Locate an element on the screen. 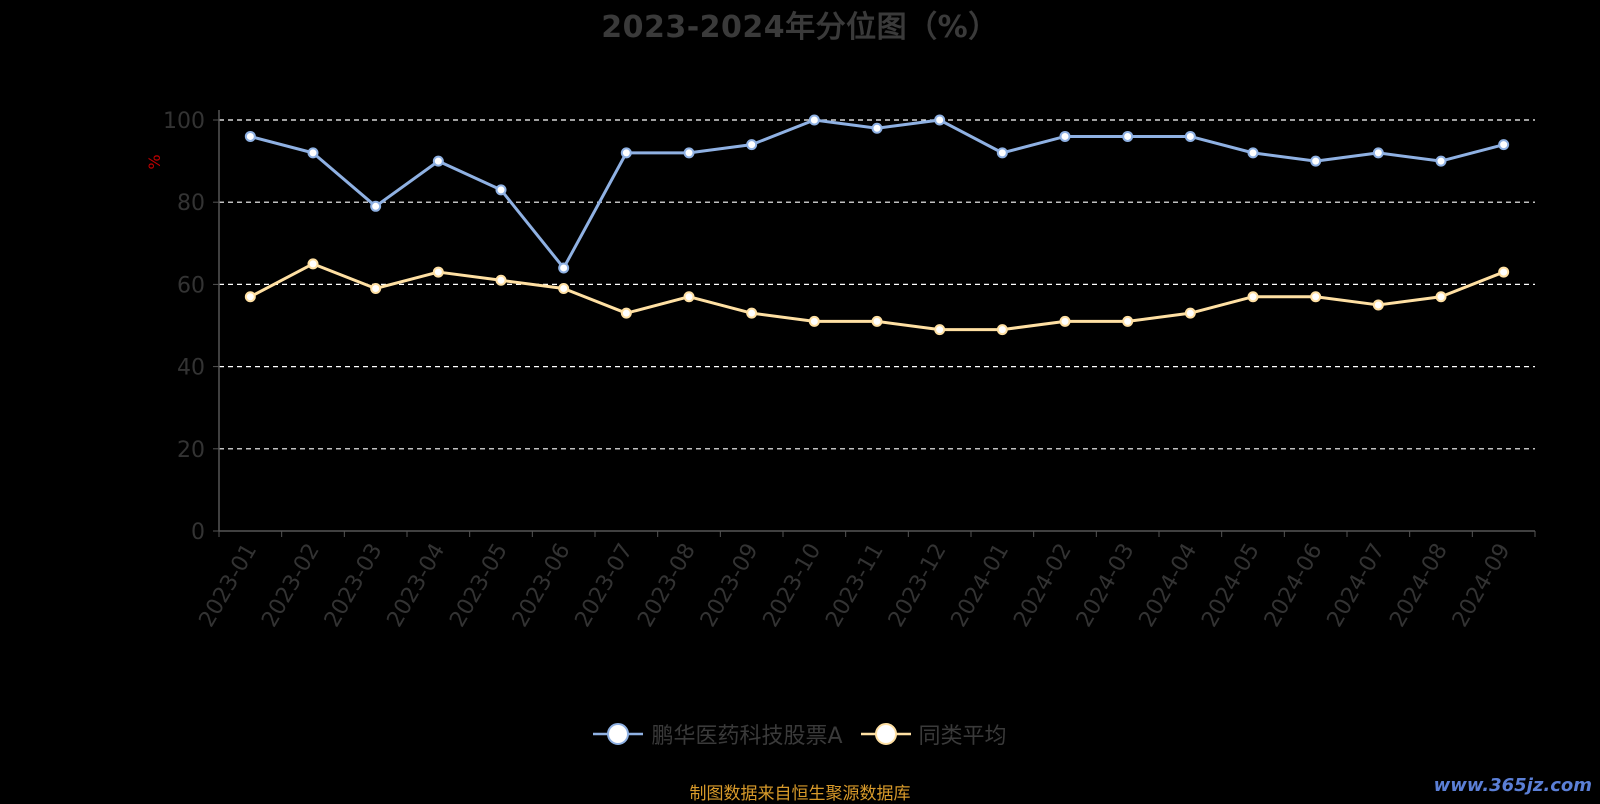 The height and width of the screenshot is (804, 1600). x-tick-label: 2024-03 is located at coordinates (1106, 585).